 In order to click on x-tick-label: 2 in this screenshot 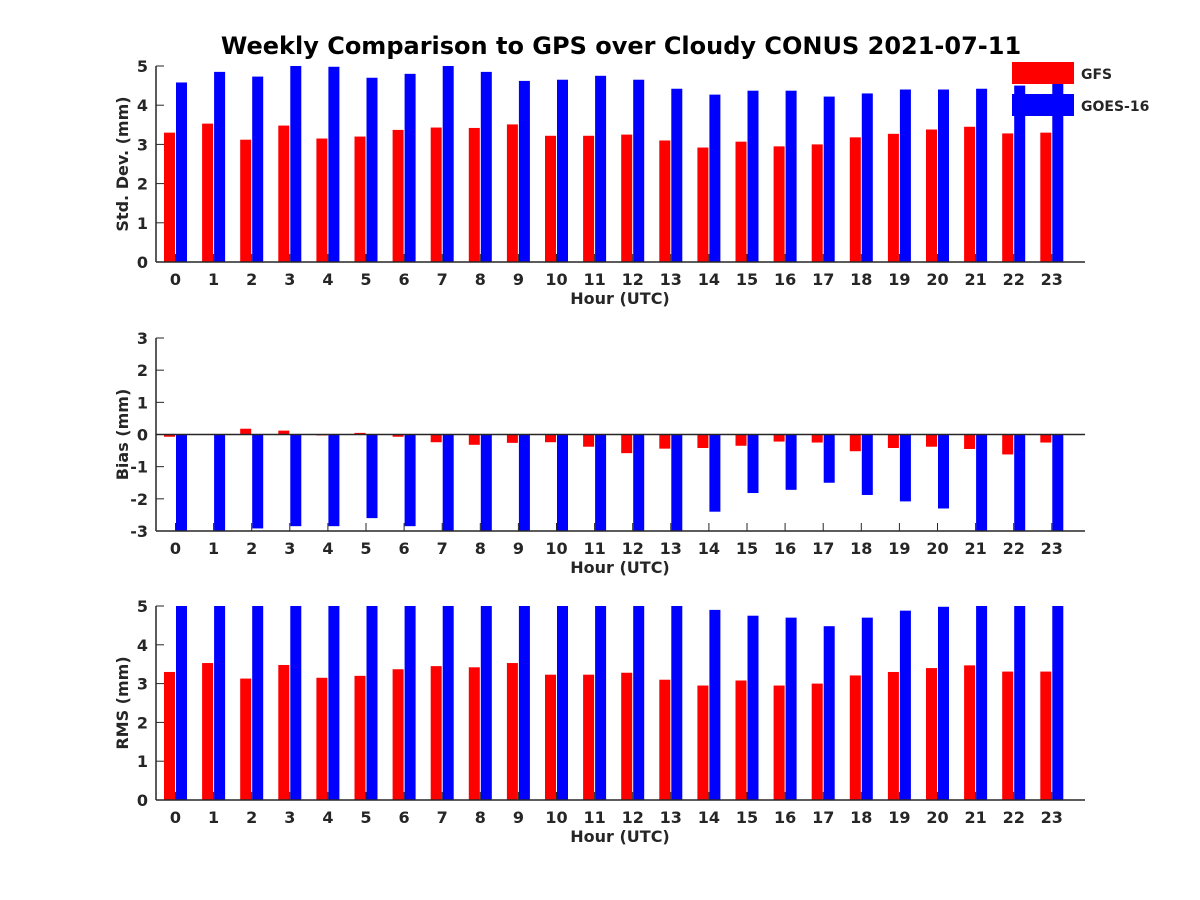, I will do `click(251, 548)`.